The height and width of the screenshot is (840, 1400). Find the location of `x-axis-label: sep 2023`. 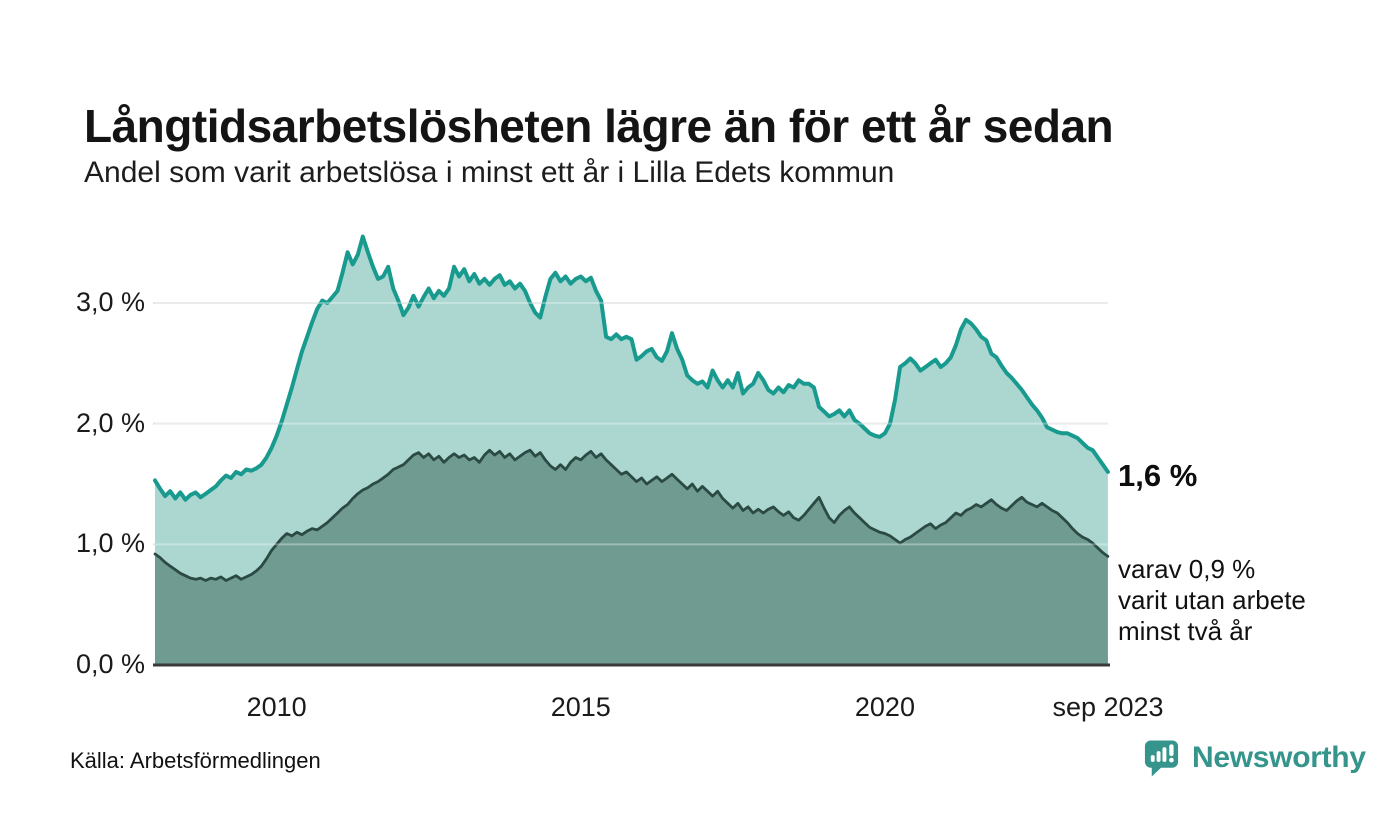

x-axis-label: sep 2023 is located at coordinates (1108, 707).